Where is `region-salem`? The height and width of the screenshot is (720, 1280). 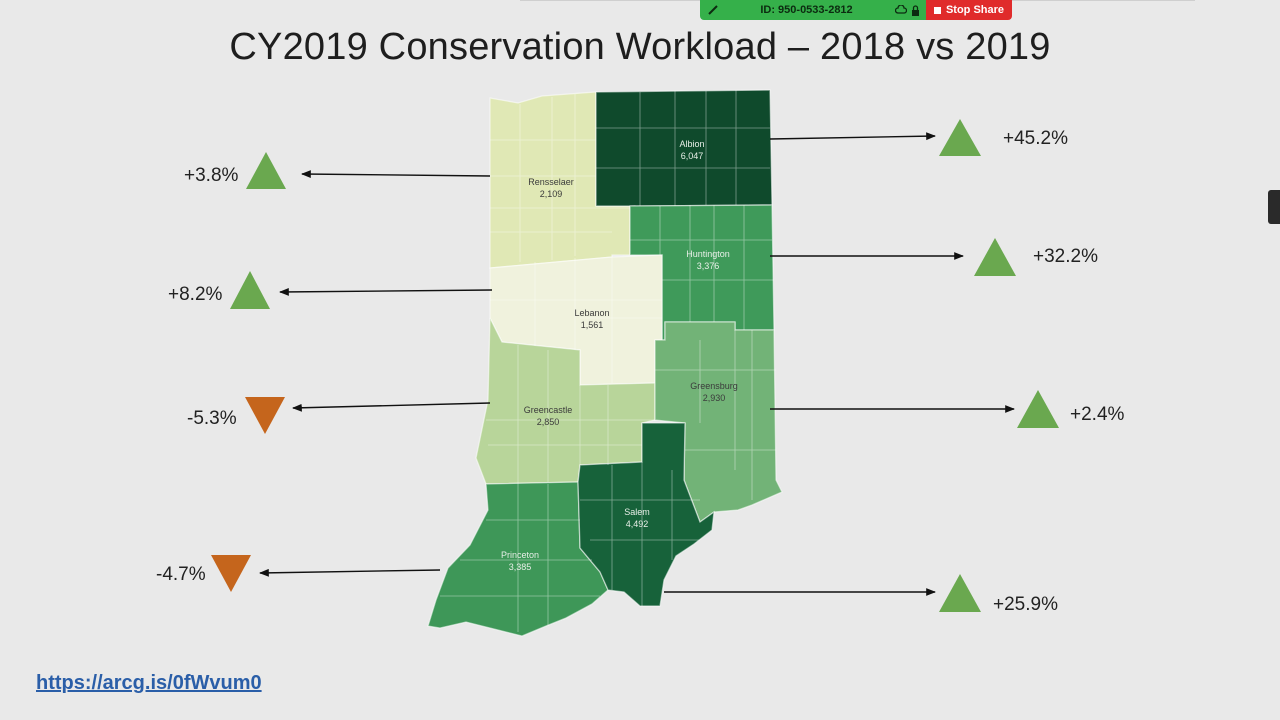 region-salem is located at coordinates (646, 514).